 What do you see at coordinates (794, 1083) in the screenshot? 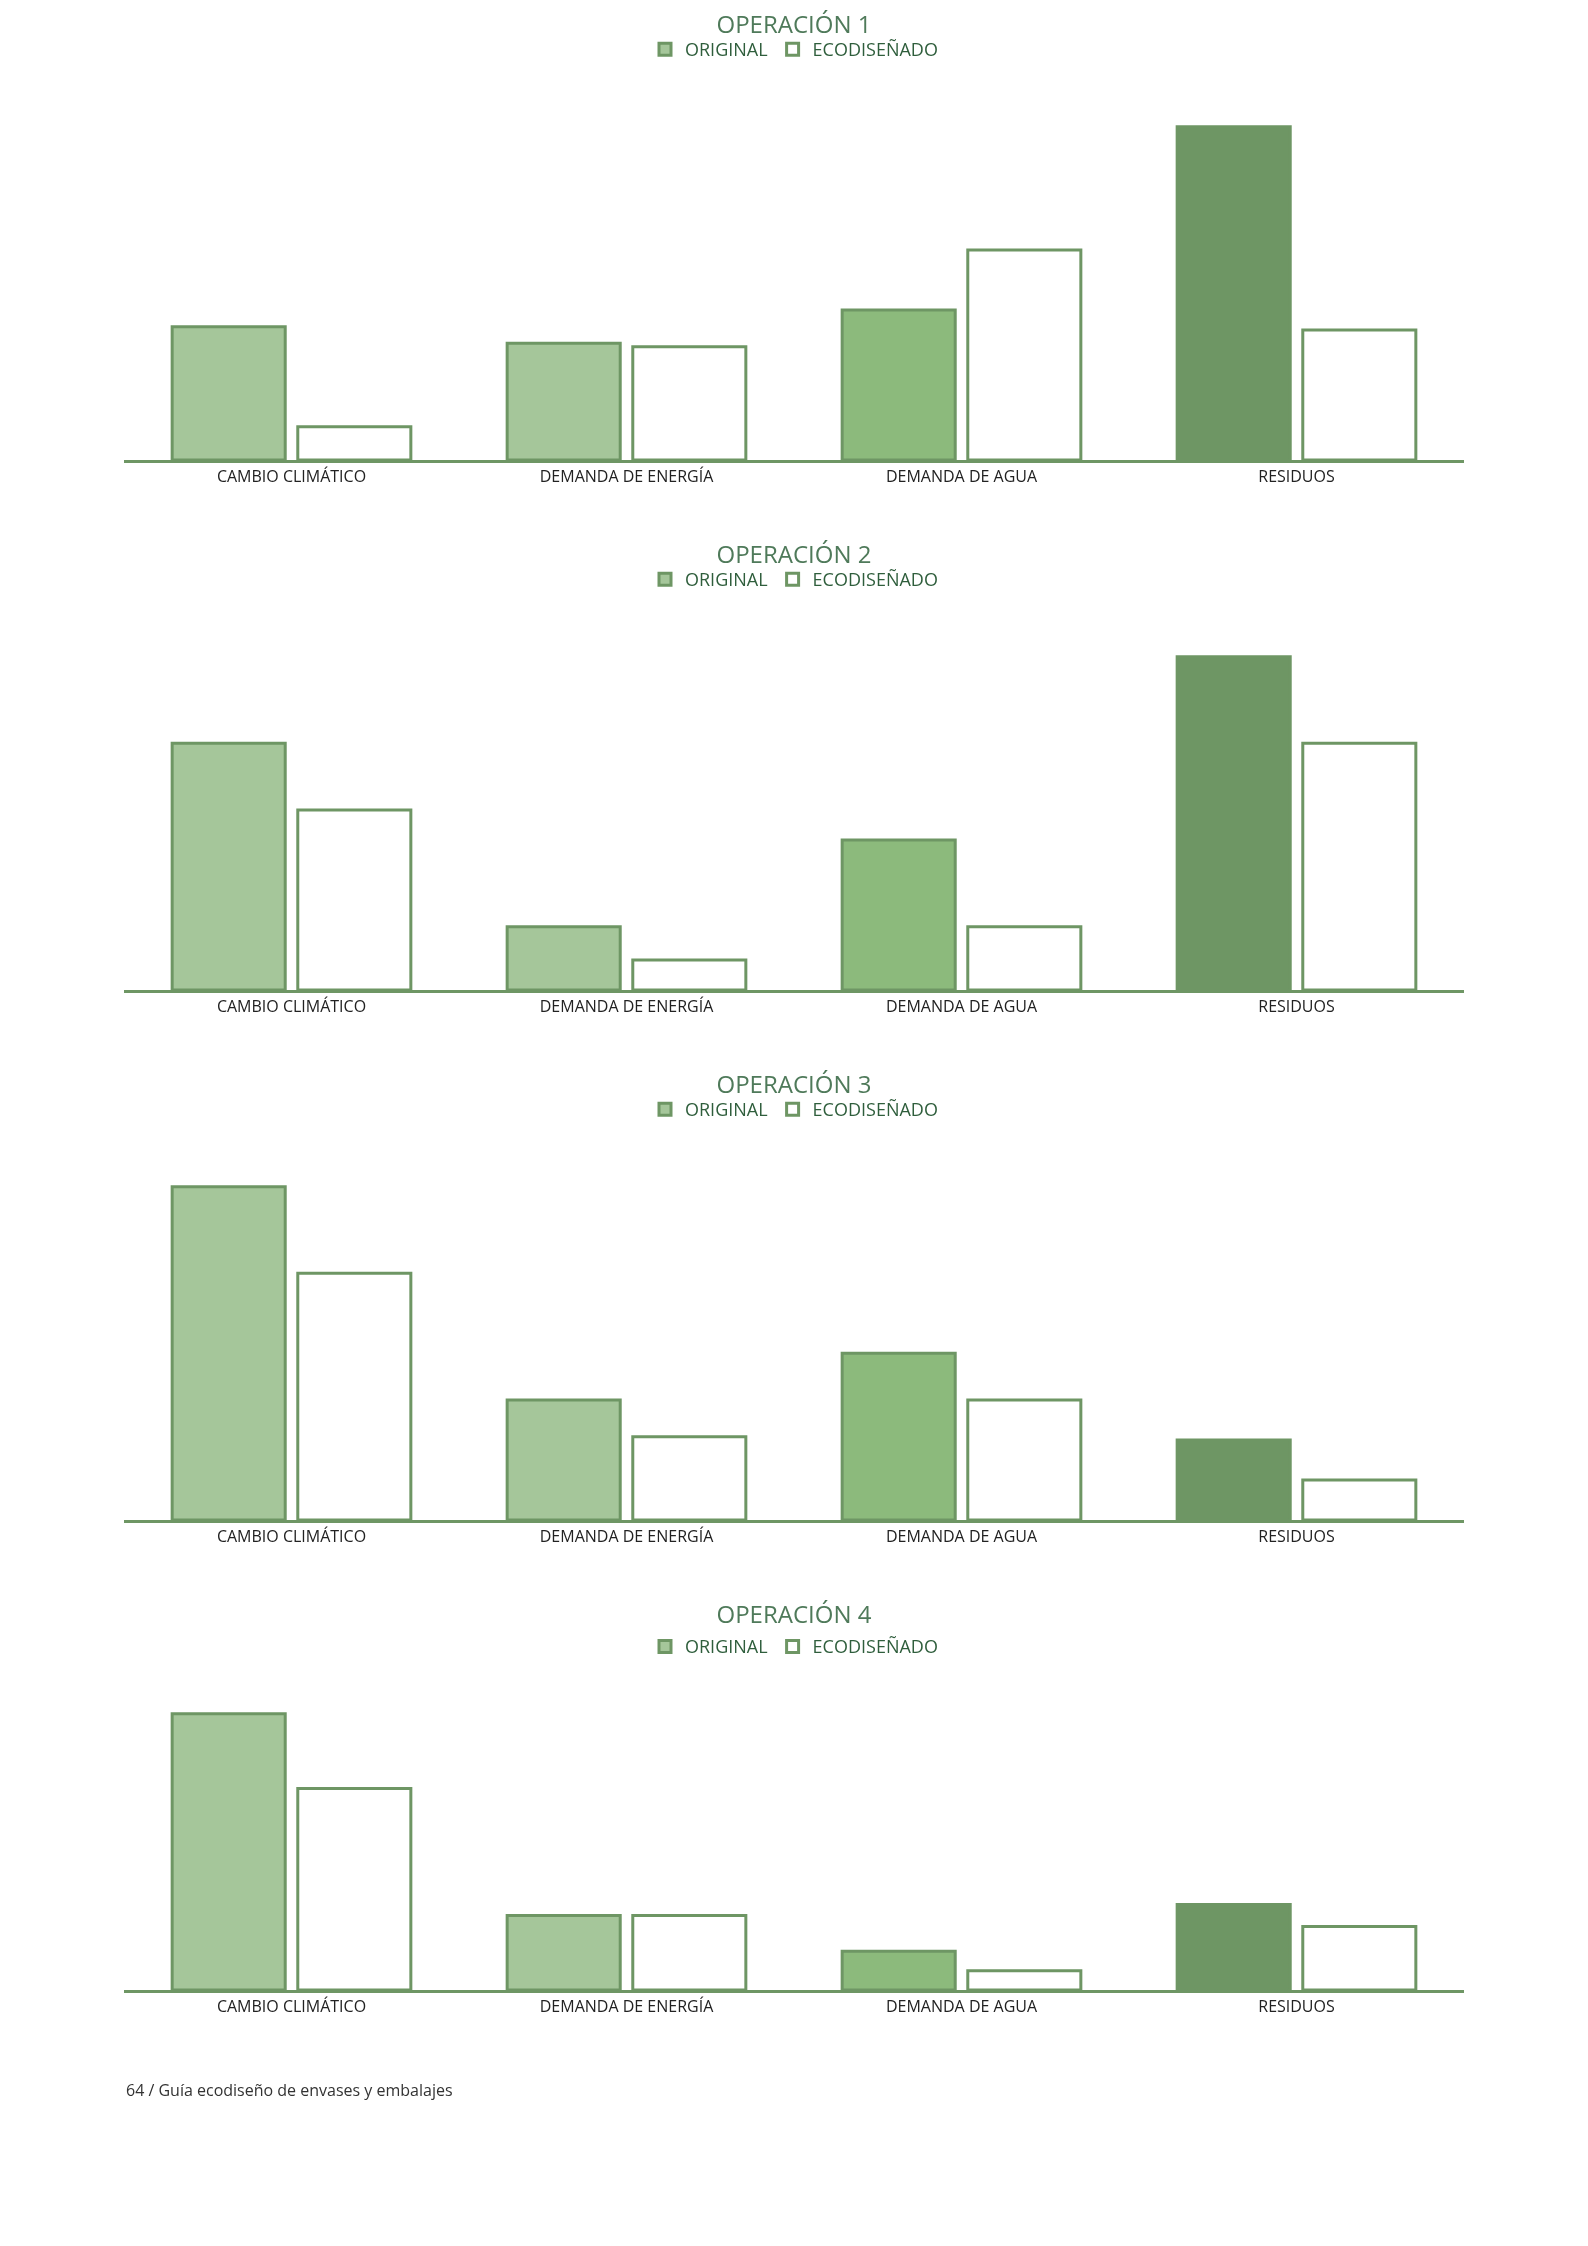
I see `chart-title: OPERACIÓN 3` at bounding box center [794, 1083].